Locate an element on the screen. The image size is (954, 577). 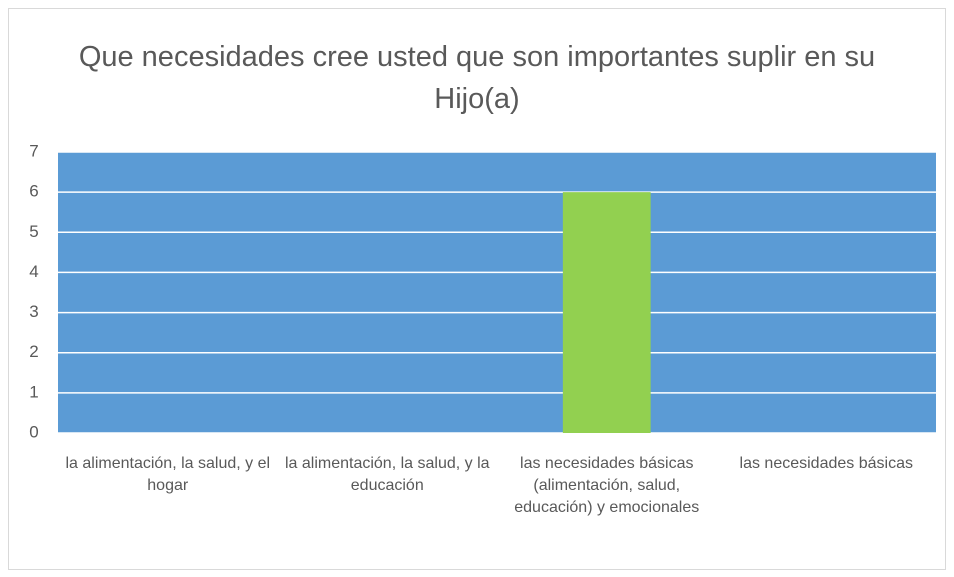
x-tick-label: la alimentación, la salud, y el hogar is located at coordinates (168, 474).